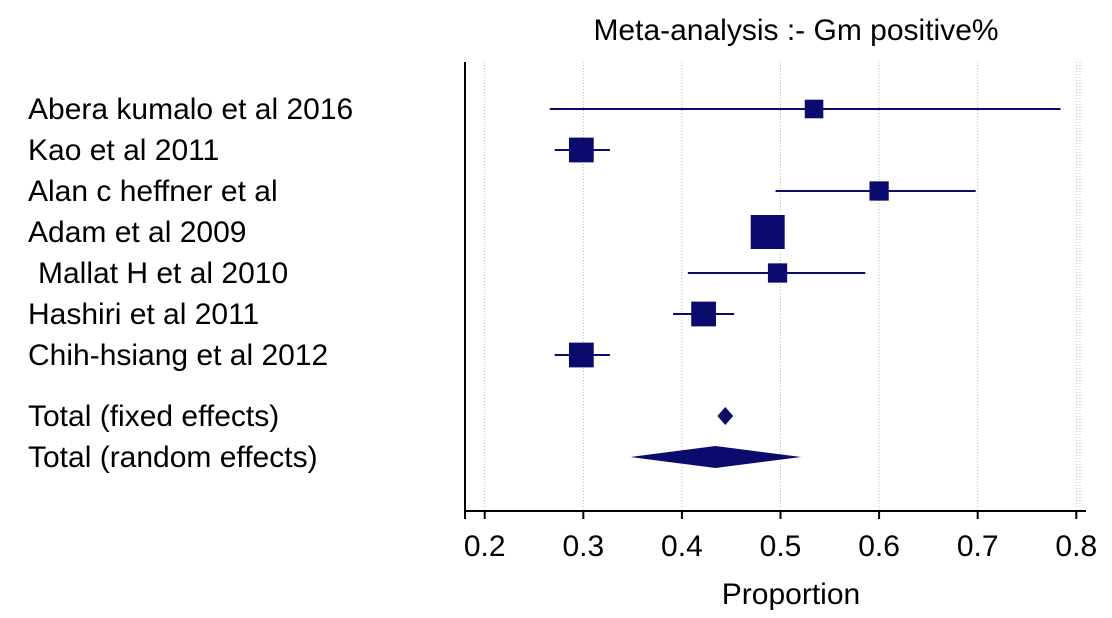  Describe the element at coordinates (781, 546) in the screenshot. I see `x-tick-label: 0.5` at that location.